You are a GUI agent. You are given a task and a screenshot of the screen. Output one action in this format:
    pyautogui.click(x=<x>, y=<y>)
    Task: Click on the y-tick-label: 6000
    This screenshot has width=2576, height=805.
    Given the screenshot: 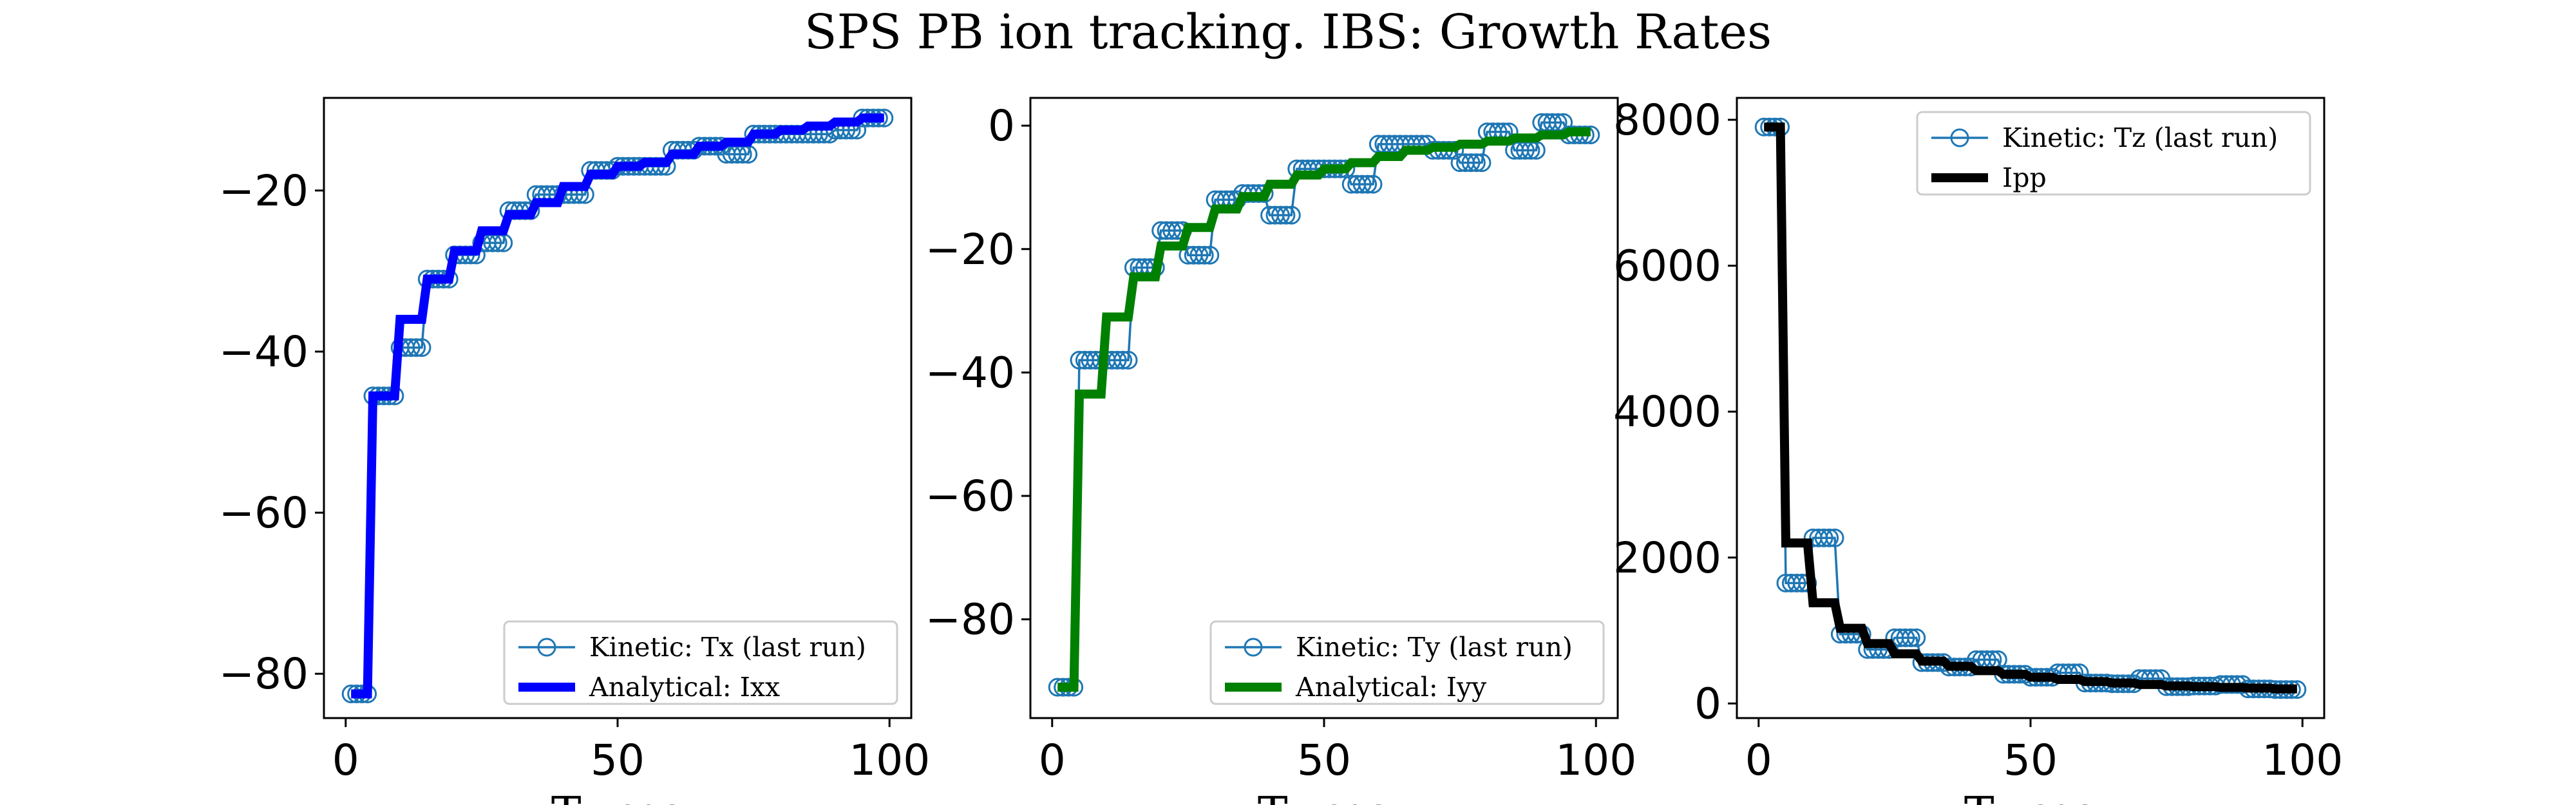 What is the action you would take?
    pyautogui.click(x=1667, y=266)
    